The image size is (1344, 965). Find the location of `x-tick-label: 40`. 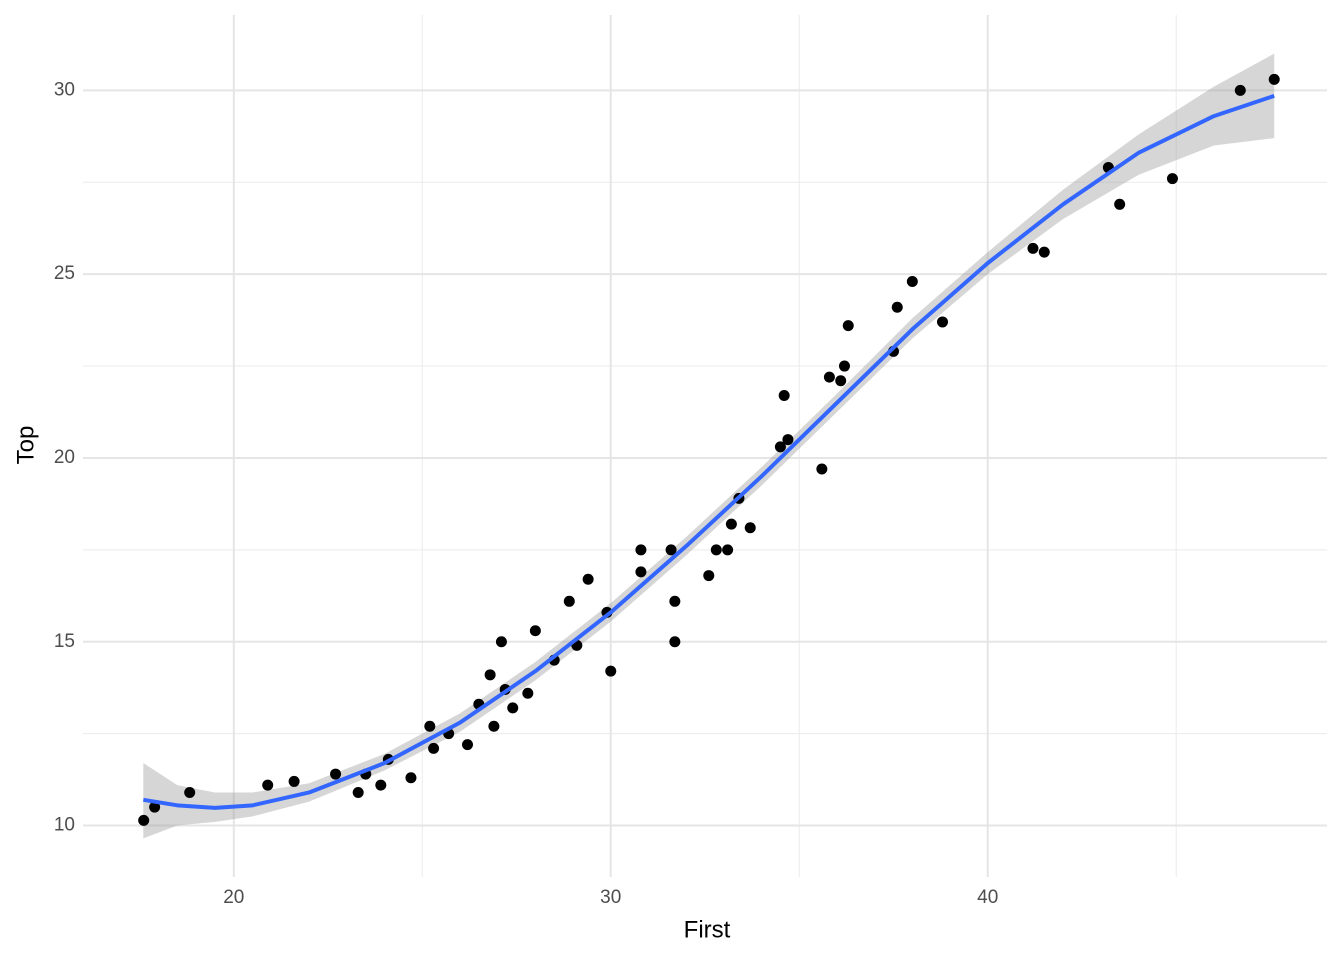

x-tick-label: 40 is located at coordinates (987, 897).